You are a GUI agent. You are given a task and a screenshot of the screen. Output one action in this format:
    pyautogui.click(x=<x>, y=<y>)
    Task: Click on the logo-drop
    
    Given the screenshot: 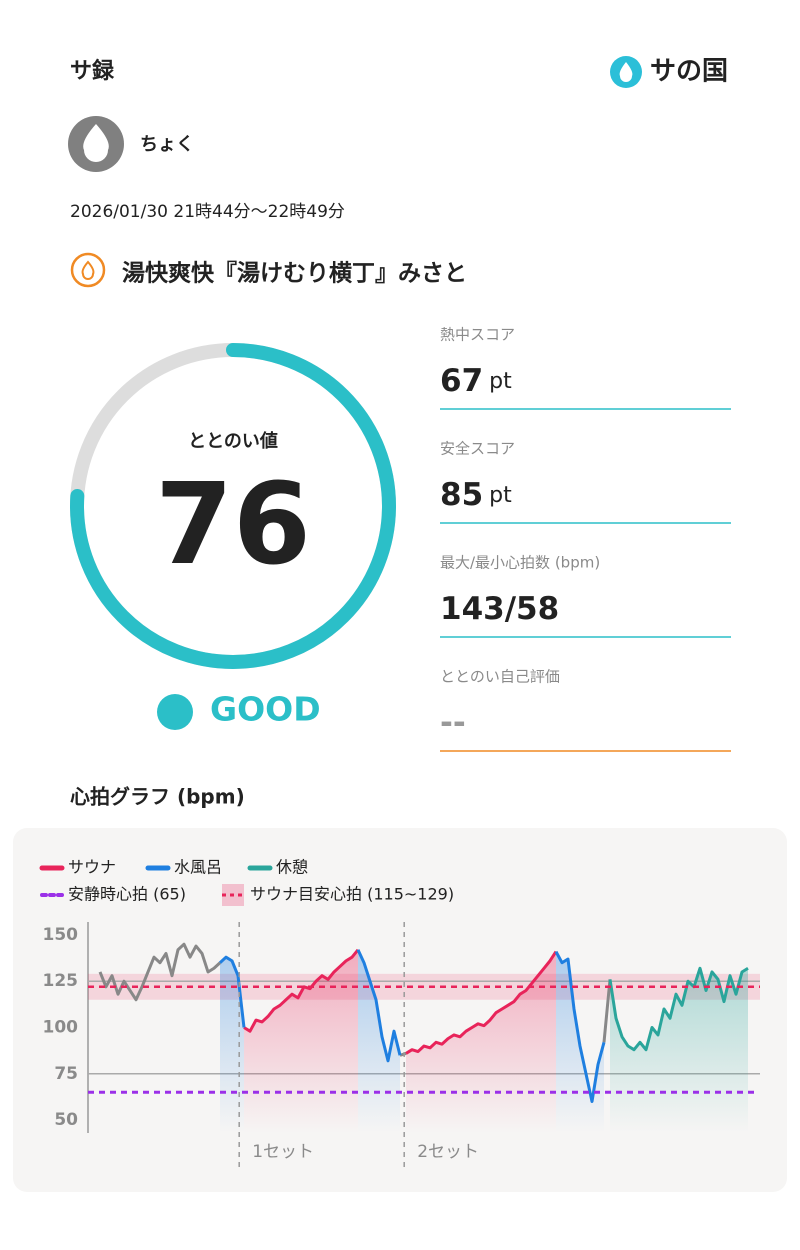 What is the action you would take?
    pyautogui.click(x=626, y=72)
    